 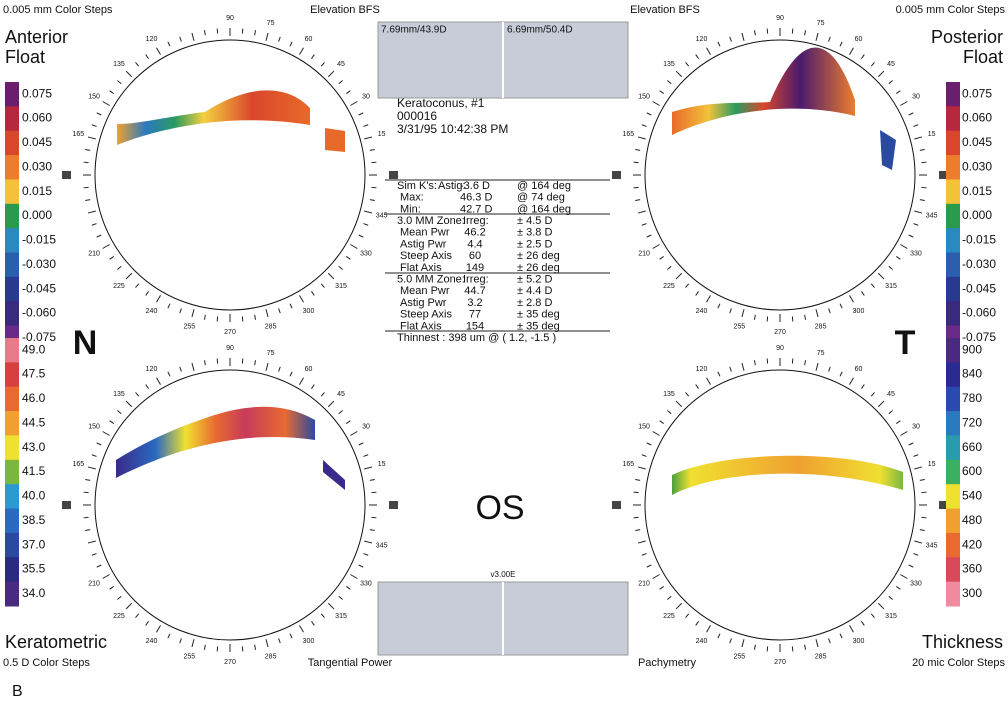 I want to click on row-range: ± 26 deg, so click(x=538, y=268).